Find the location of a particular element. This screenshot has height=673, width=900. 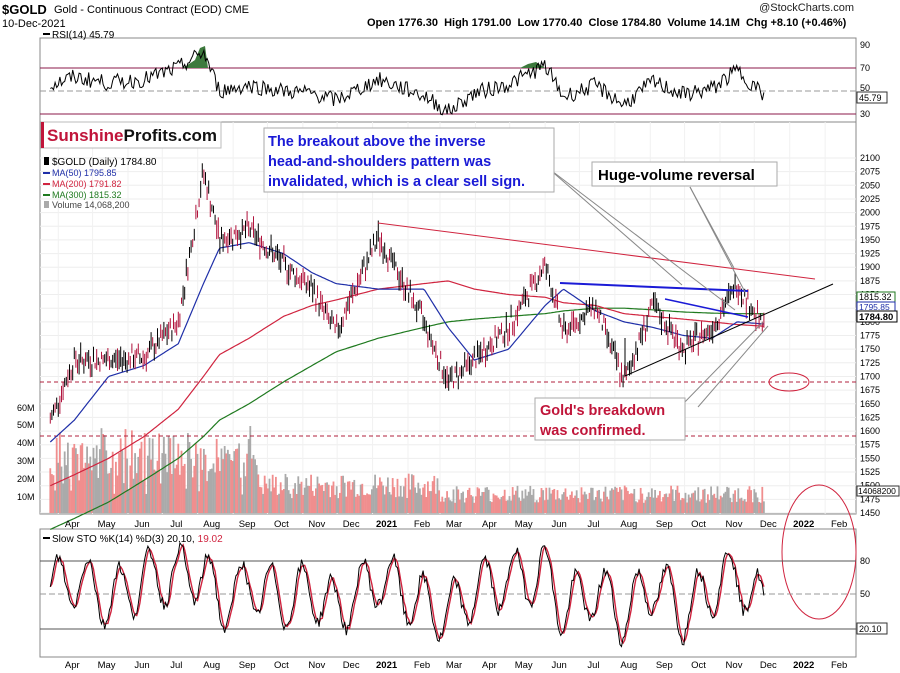

price-tick-label: 2025 is located at coordinates (870, 199).